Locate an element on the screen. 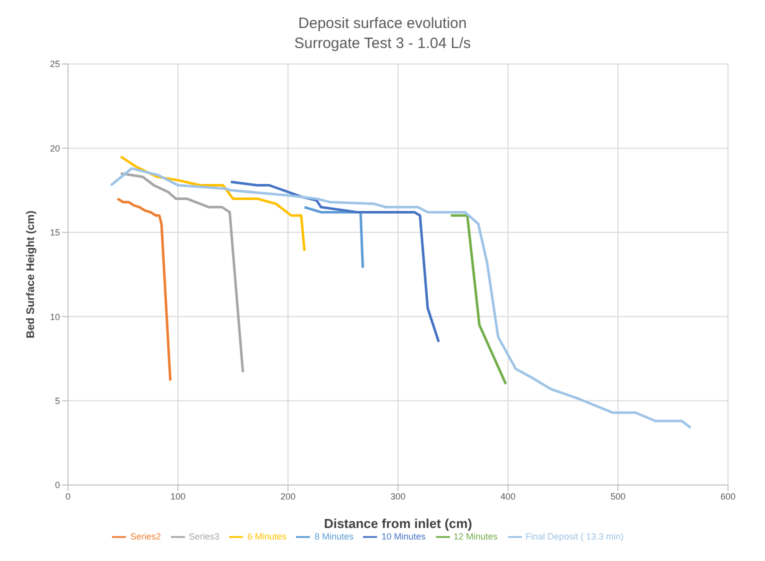 This screenshot has height=561, width=765. legend-label: 6 Minutes is located at coordinates (266, 536).